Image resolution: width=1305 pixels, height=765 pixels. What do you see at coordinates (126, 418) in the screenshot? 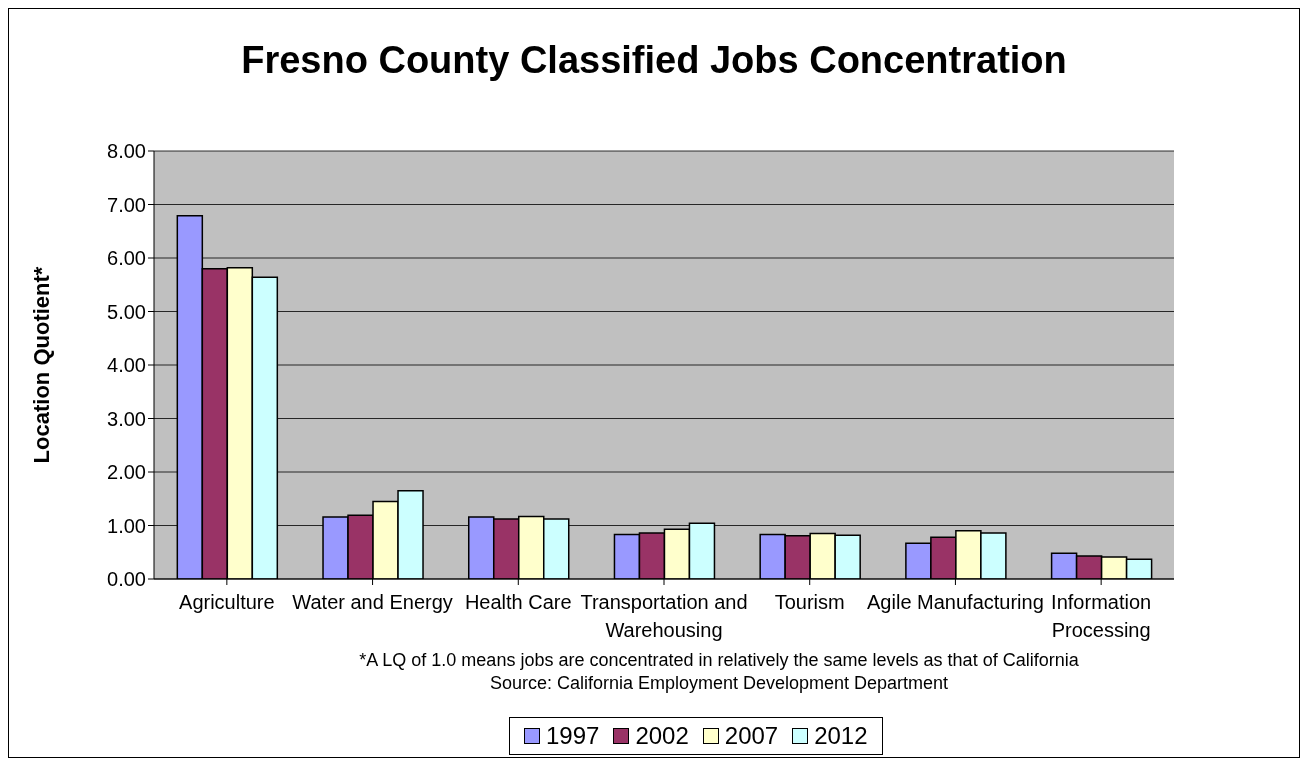
I see `y-tick-label: 3.00` at bounding box center [126, 418].